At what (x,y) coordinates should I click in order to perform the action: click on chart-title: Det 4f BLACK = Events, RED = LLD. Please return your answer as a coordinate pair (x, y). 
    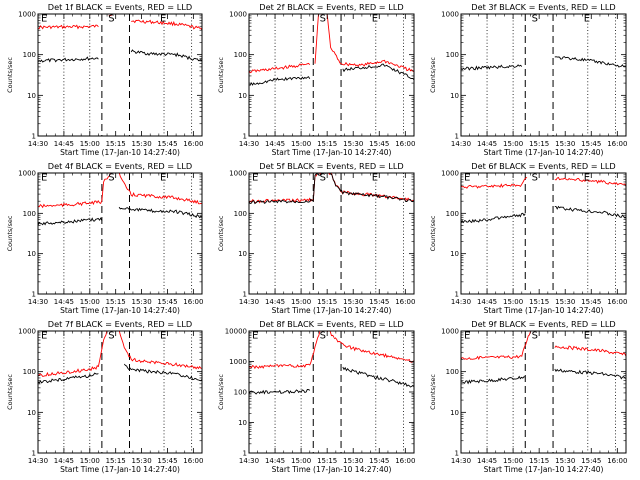
    Looking at the image, I should click on (120, 166).